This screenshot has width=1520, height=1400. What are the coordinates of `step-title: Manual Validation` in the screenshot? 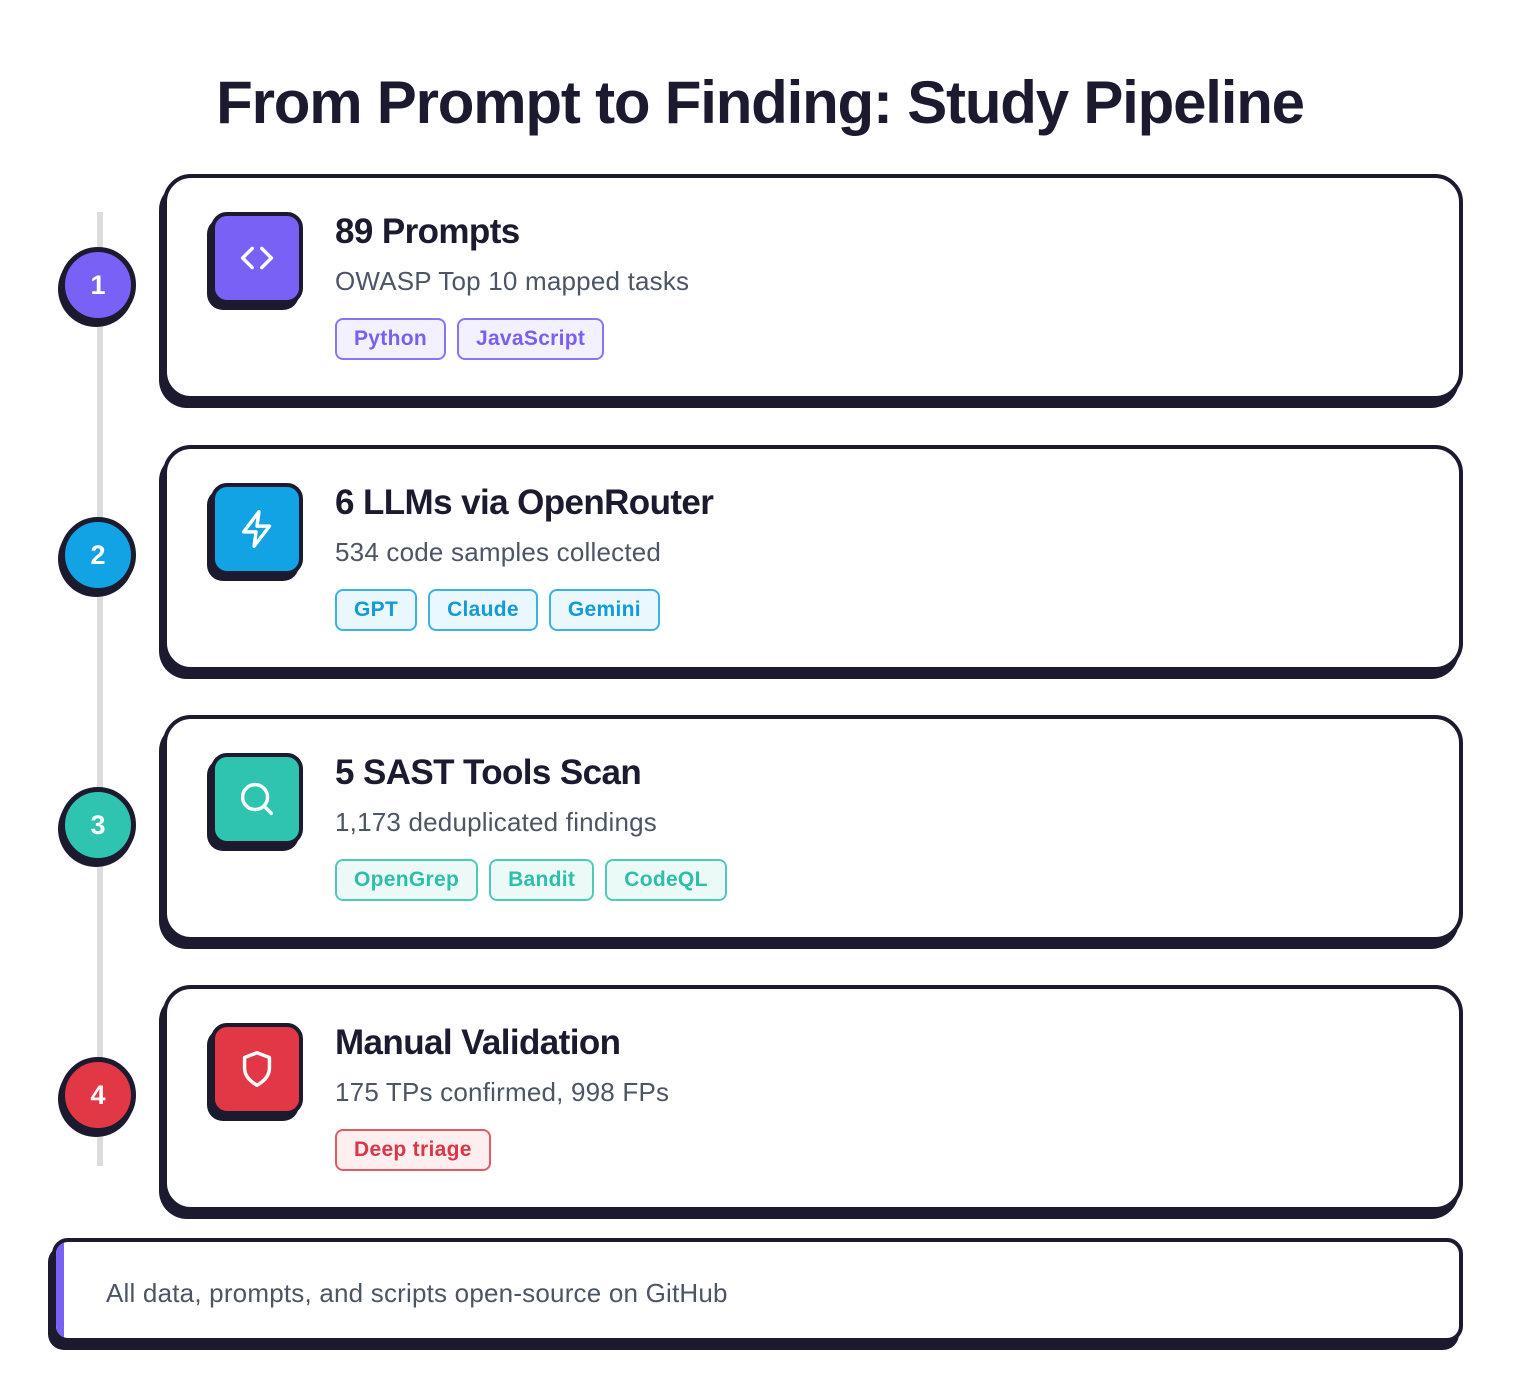 It's located at (478, 1042).